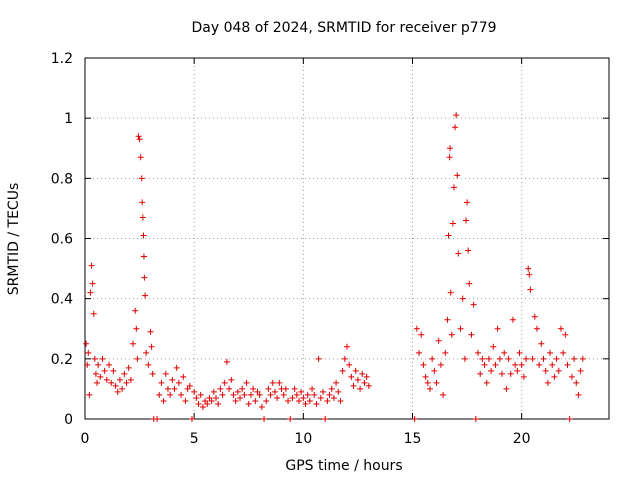  Describe the element at coordinates (62, 240) in the screenshot. I see `y-tick-label: 0.6` at that location.